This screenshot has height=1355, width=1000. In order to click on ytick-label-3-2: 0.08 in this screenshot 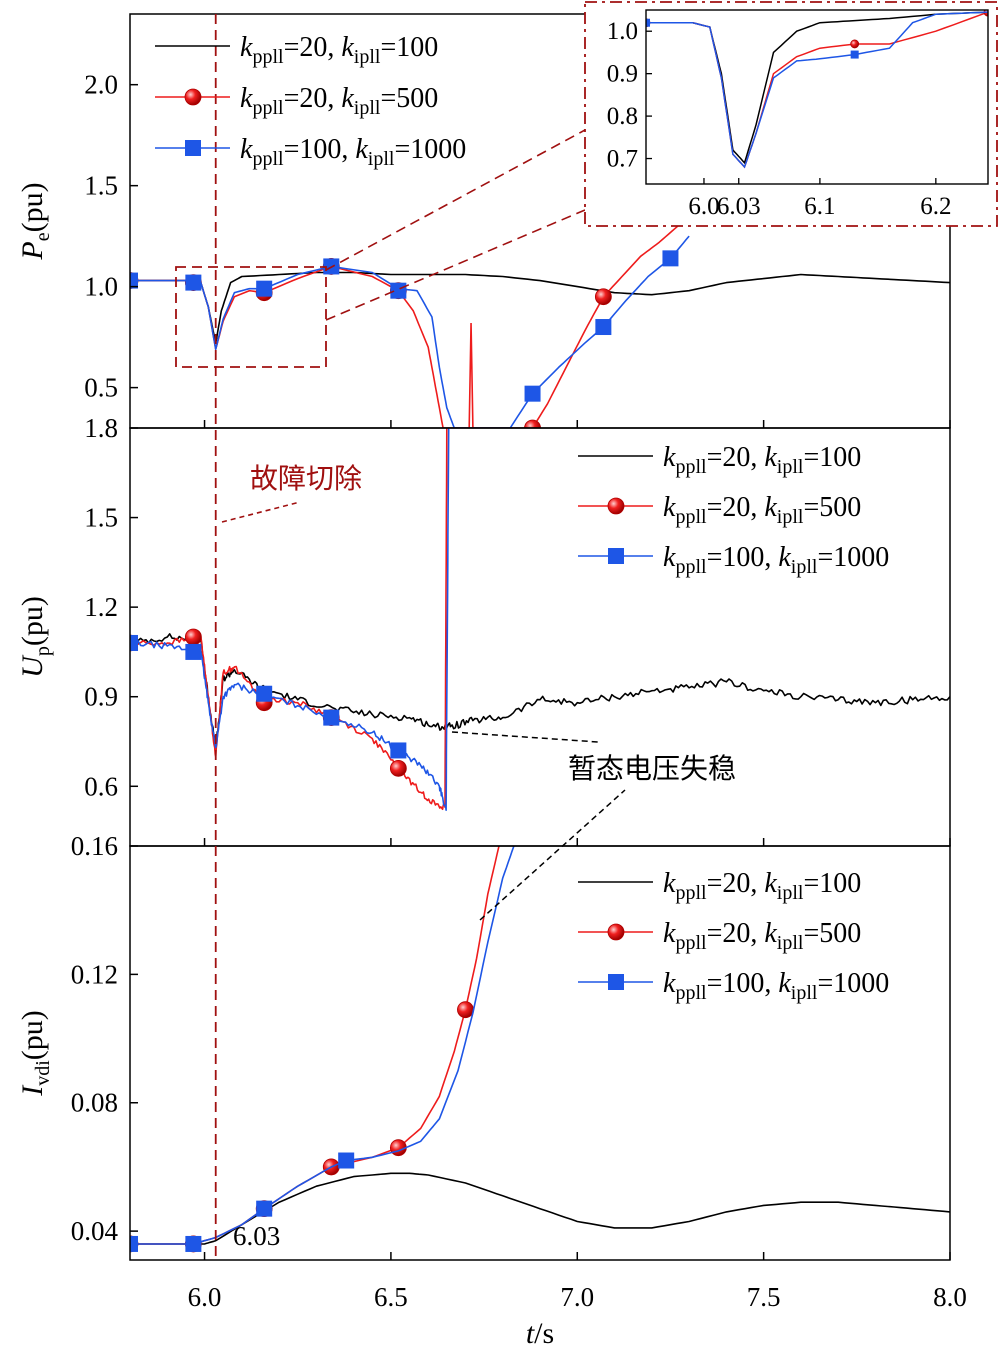, I will do `click(94, 1103)`.